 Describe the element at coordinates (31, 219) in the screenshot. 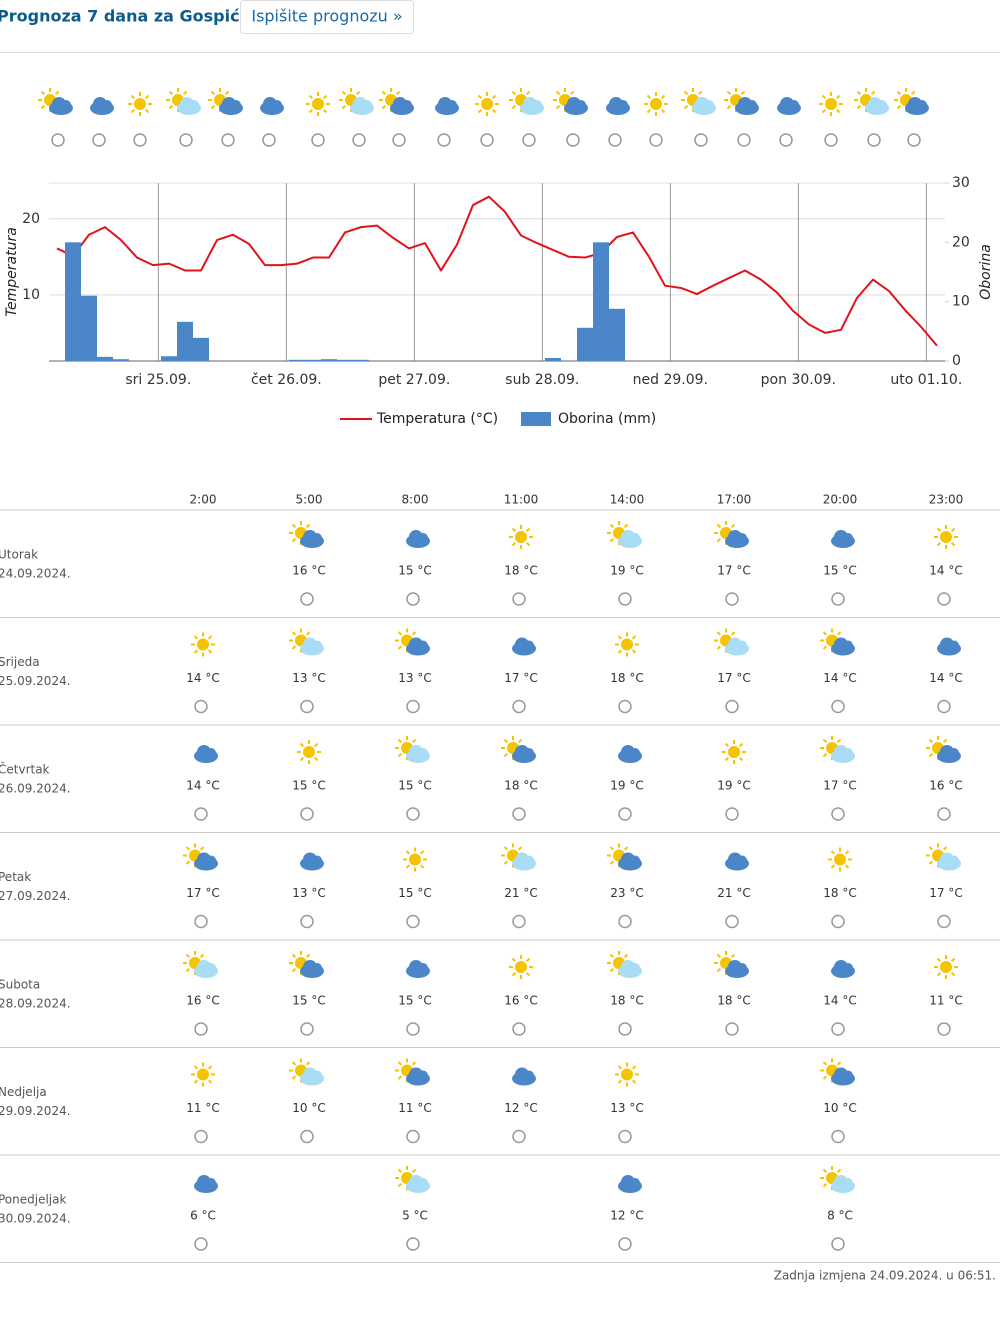

I see `y-tick-label: 20` at that location.